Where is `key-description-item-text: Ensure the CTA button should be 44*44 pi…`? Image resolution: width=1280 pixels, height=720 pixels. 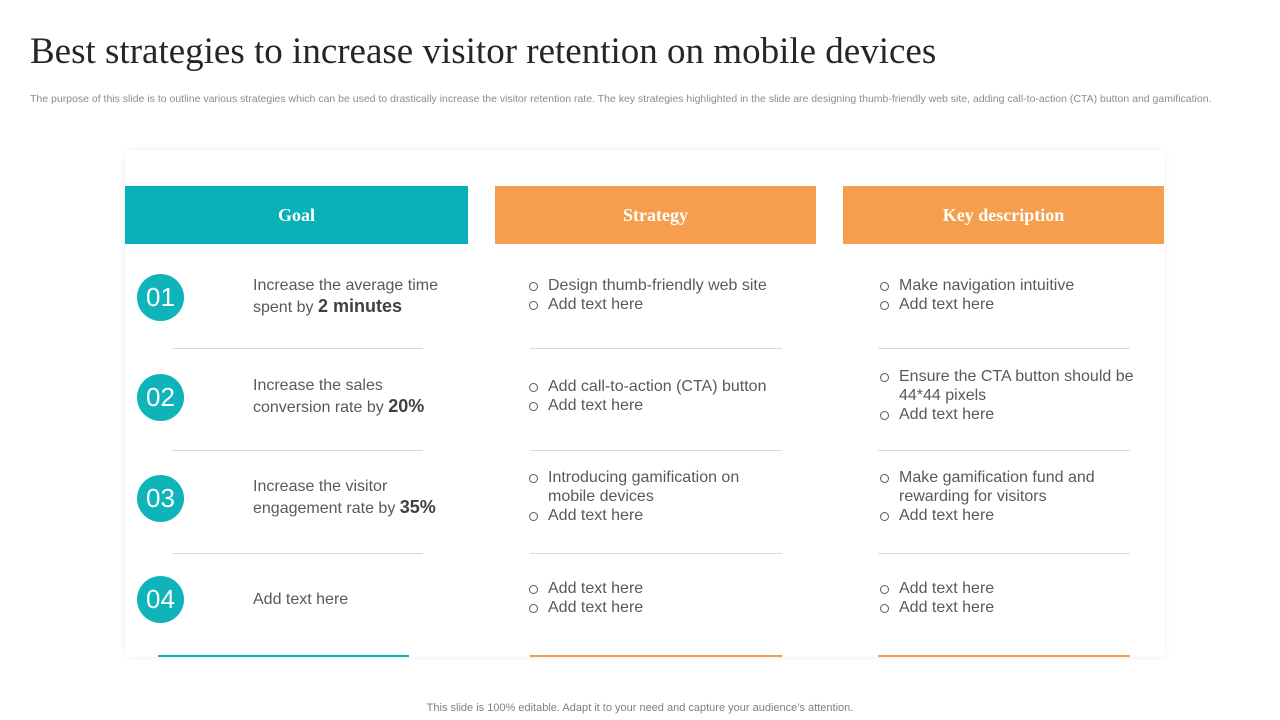
key-description-item-text: Ensure the CTA button should be 44*44 pi… is located at coordinates (1016, 386).